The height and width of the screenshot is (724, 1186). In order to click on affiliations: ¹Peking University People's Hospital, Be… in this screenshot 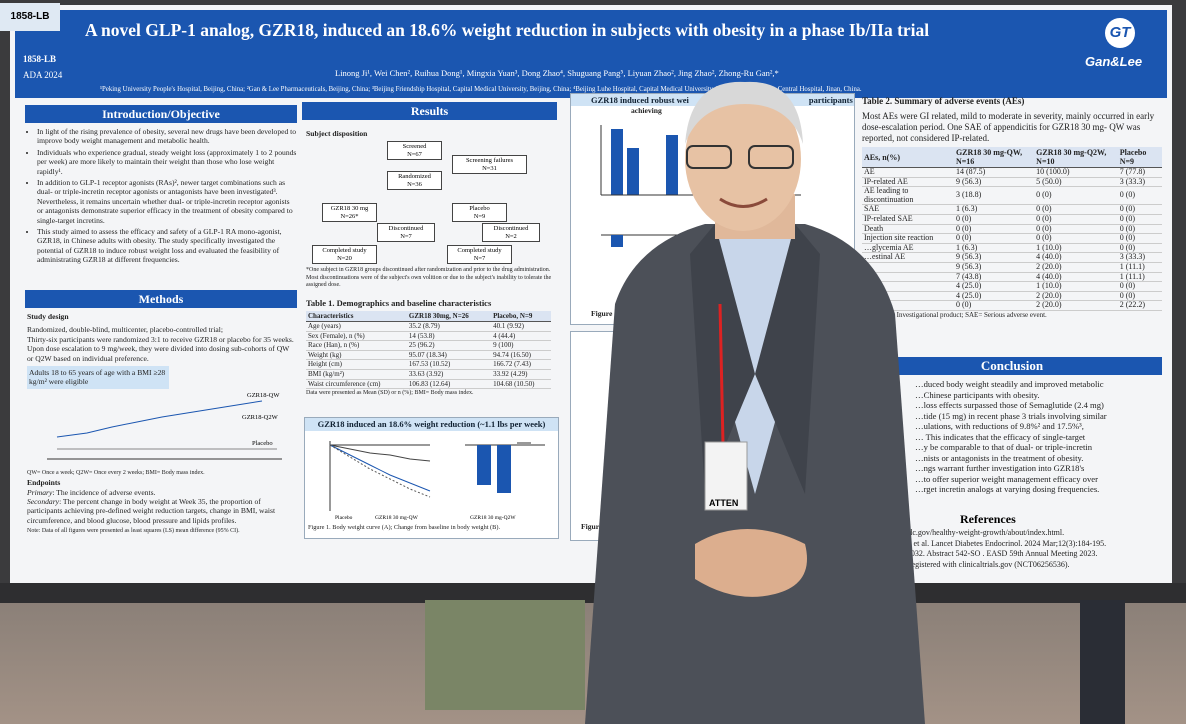, I will do `click(481, 89)`.